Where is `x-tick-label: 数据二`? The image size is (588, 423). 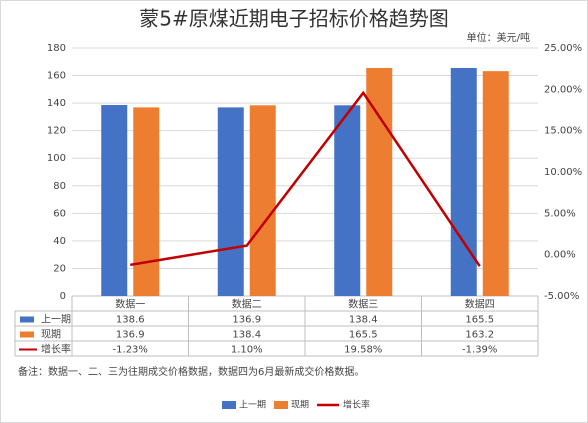
x-tick-label: 数据二 is located at coordinates (247, 304).